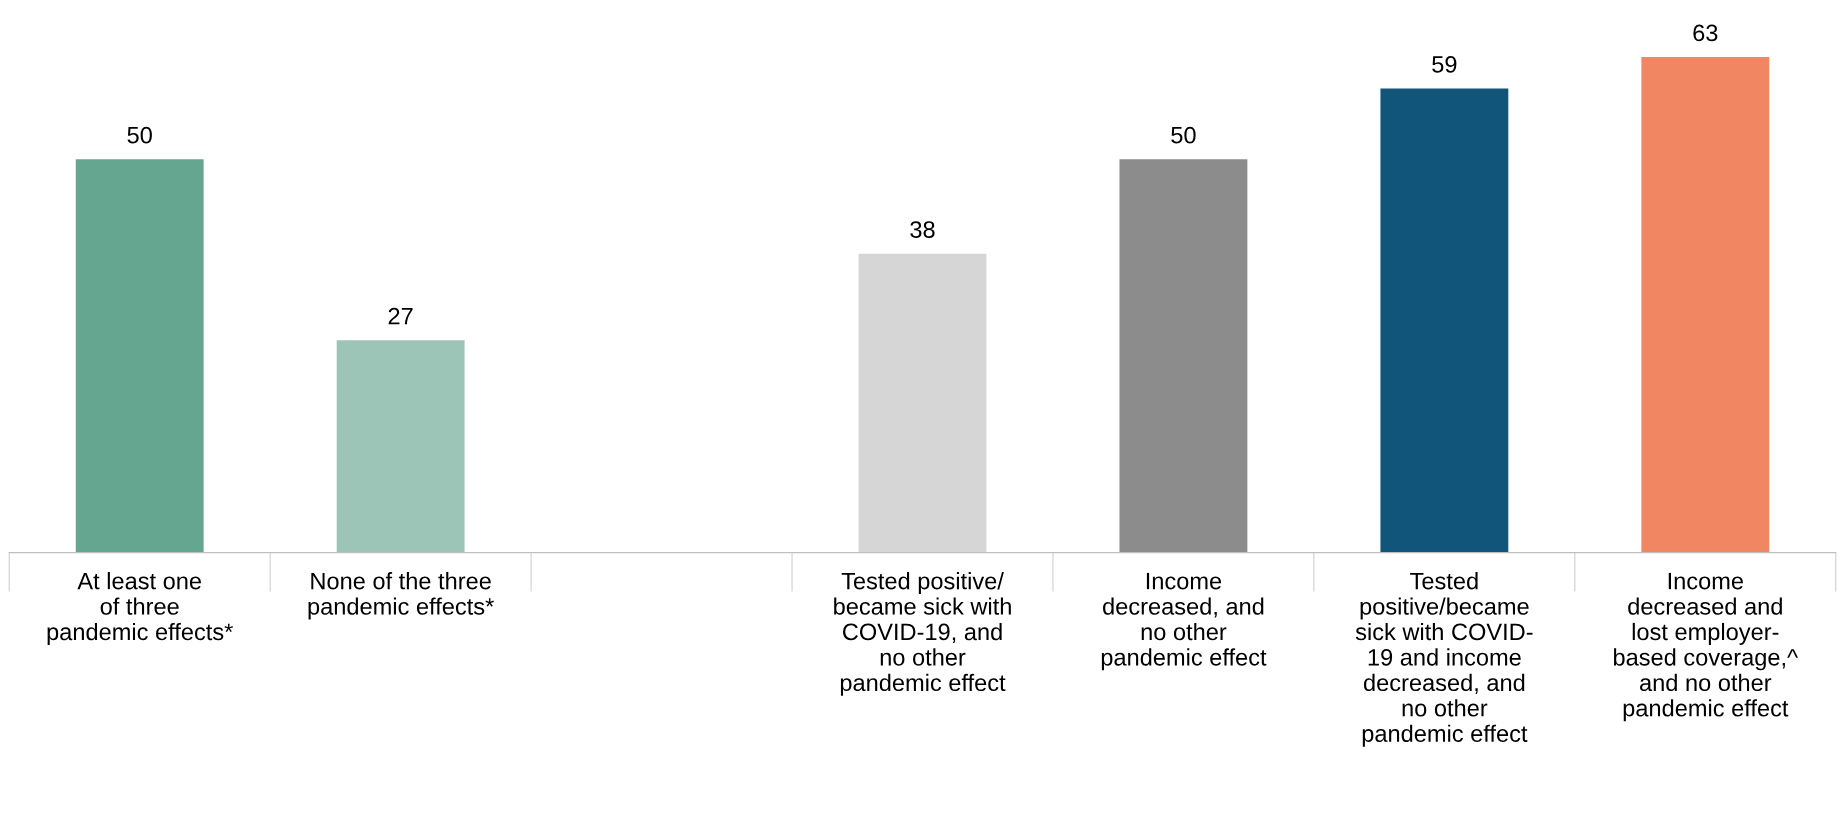  Describe the element at coordinates (922, 229) in the screenshot. I see `data-label: 38` at that location.